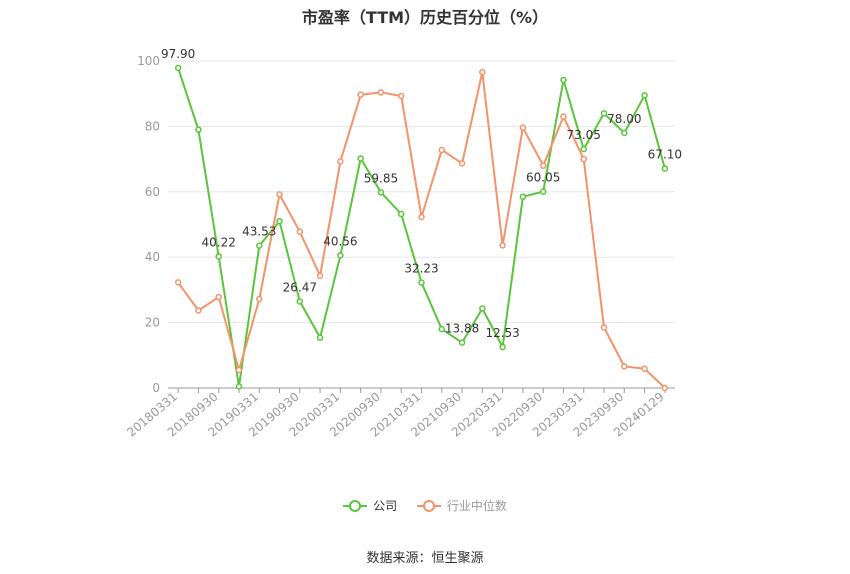  Describe the element at coordinates (381, 178) in the screenshot. I see `data-label: 59.85` at that location.